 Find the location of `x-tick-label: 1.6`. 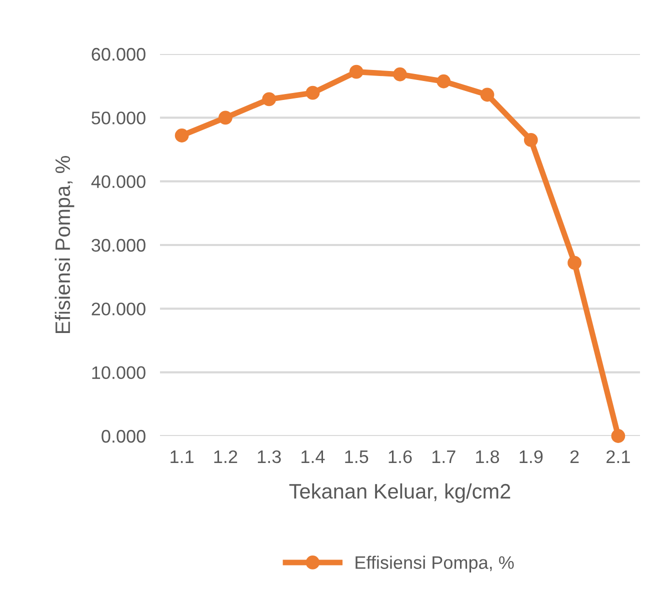

x-tick-label: 1.6 is located at coordinates (400, 457).